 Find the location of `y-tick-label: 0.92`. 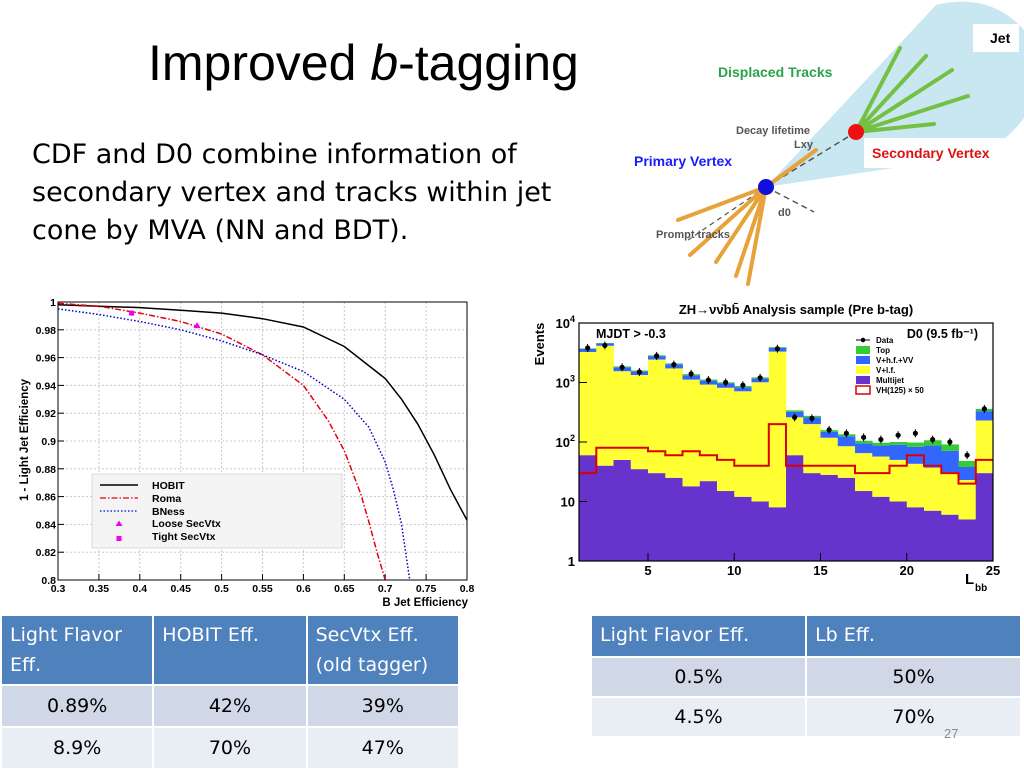

y-tick-label: 0.92 is located at coordinates (46, 414).